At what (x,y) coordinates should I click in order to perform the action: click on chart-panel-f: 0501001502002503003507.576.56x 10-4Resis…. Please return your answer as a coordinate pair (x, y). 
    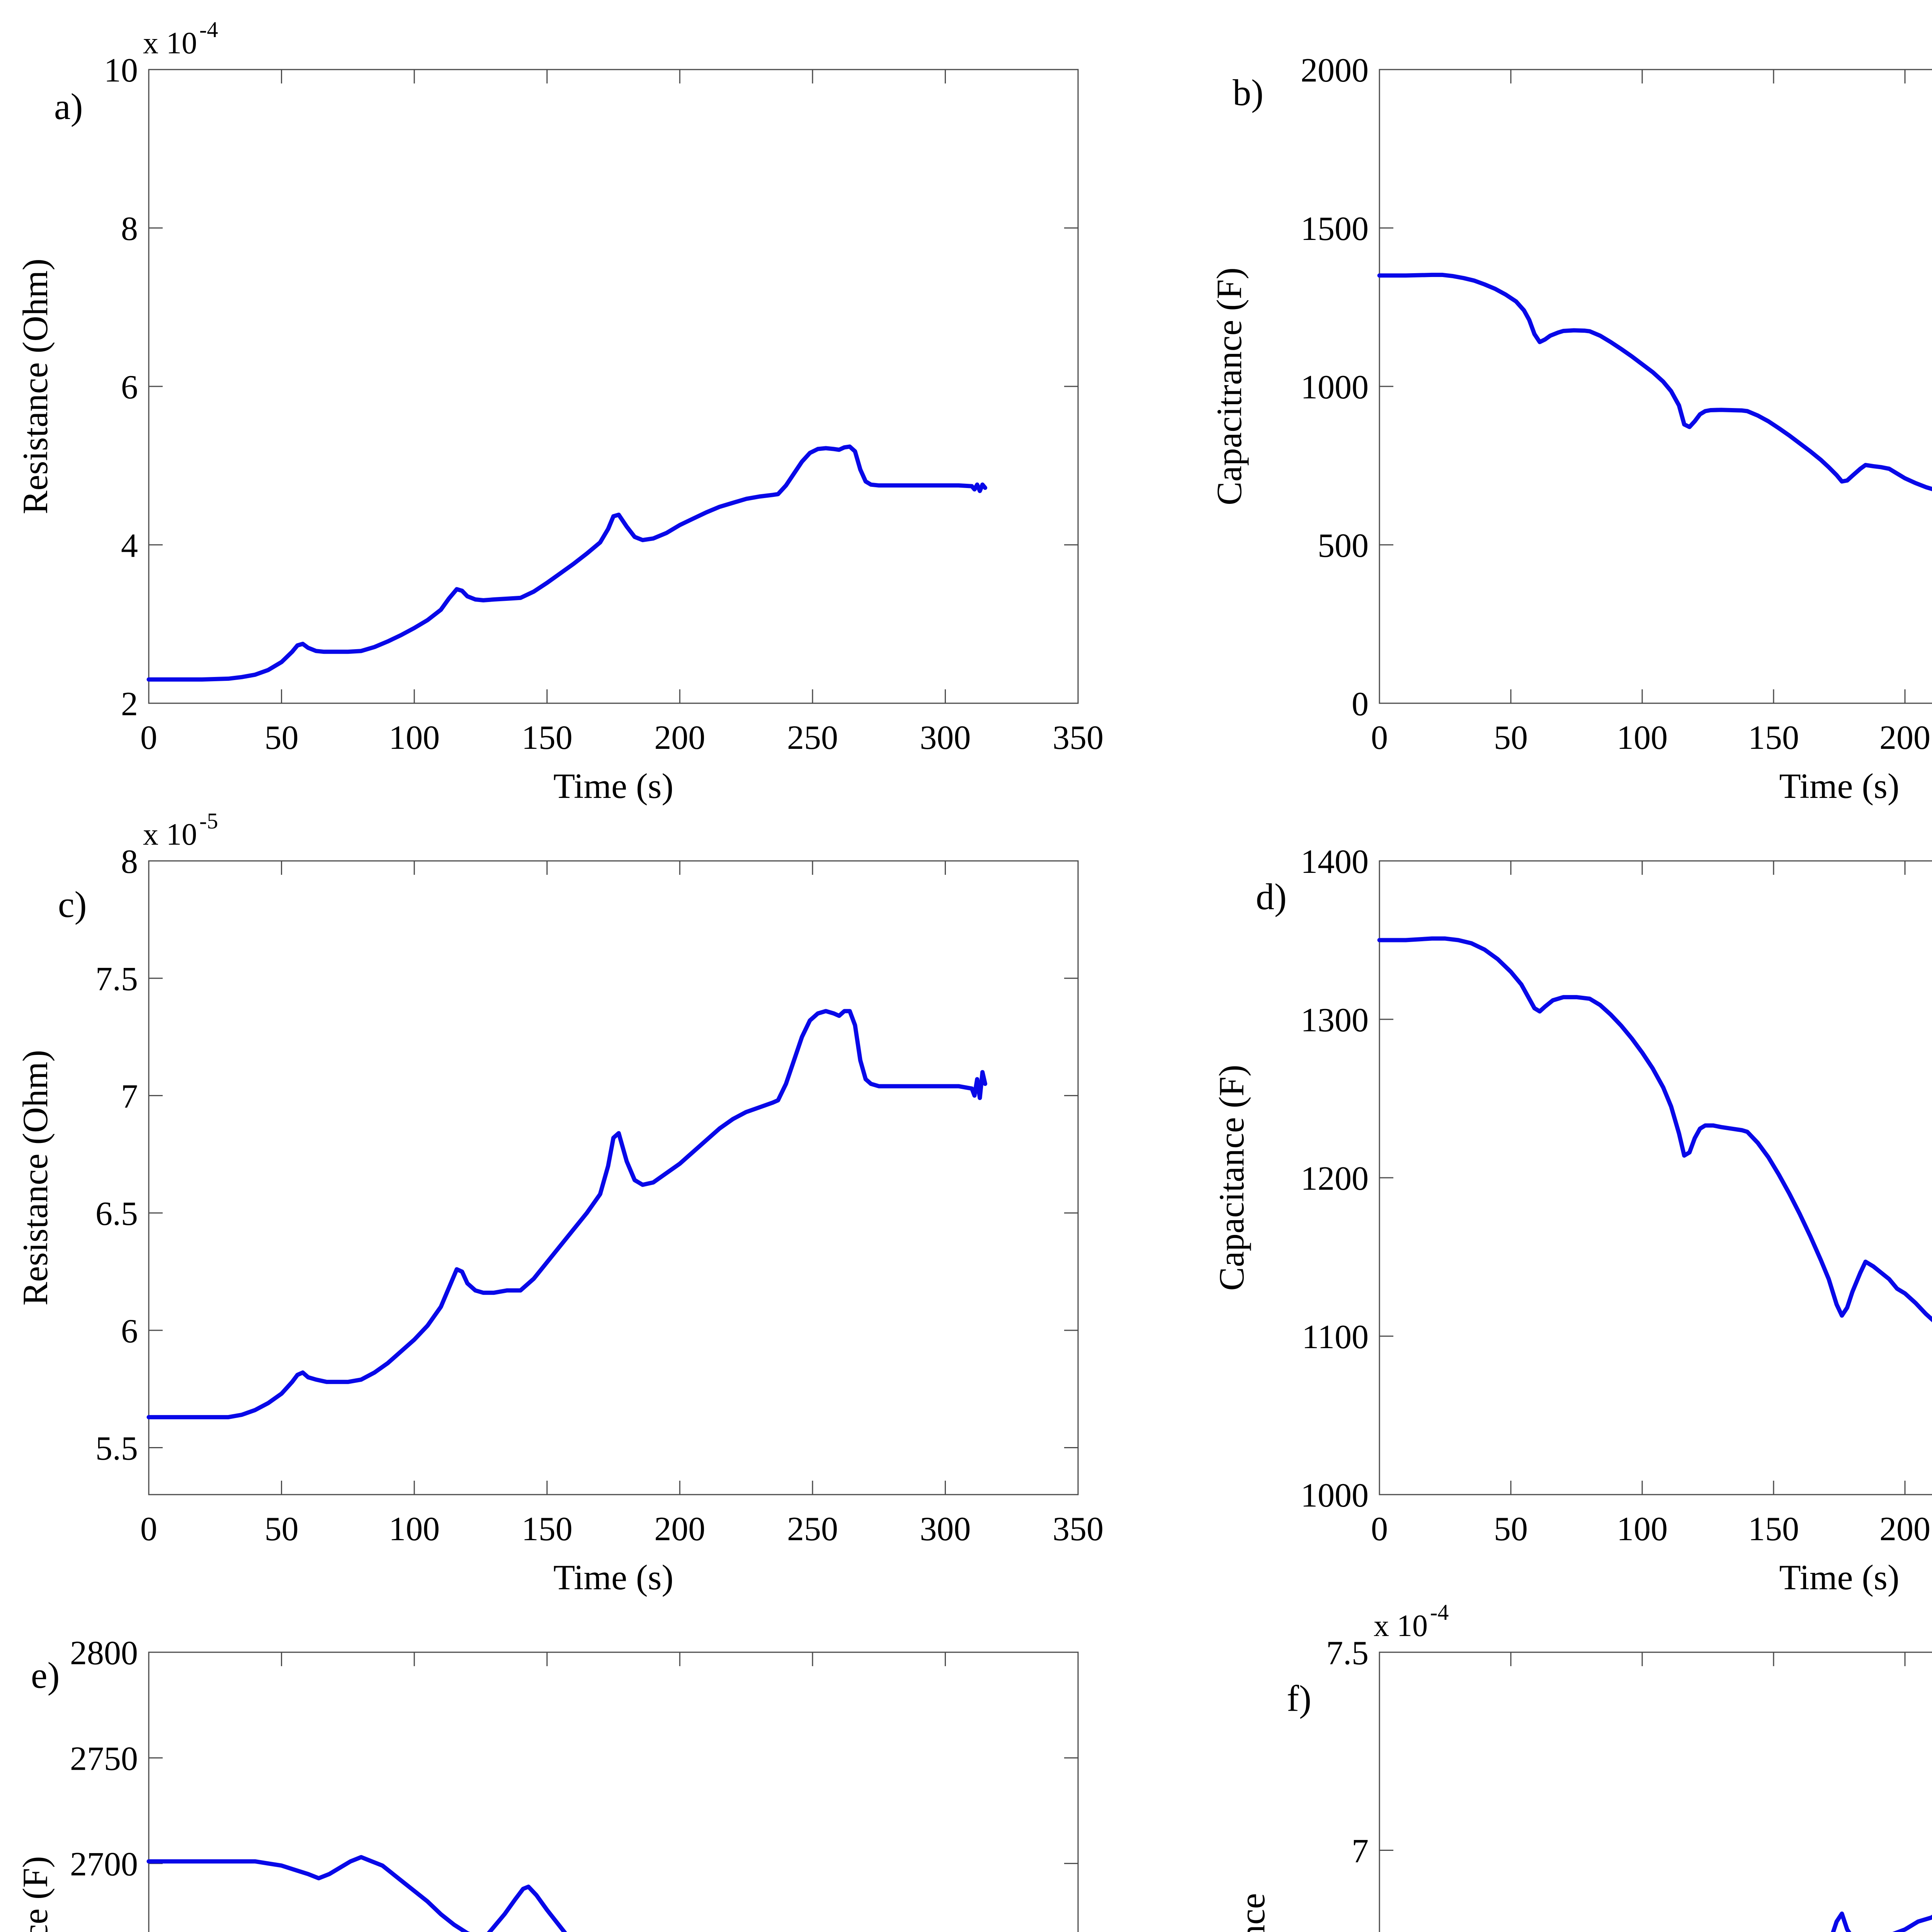
    Looking at the image, I should click on (1554, 1757).